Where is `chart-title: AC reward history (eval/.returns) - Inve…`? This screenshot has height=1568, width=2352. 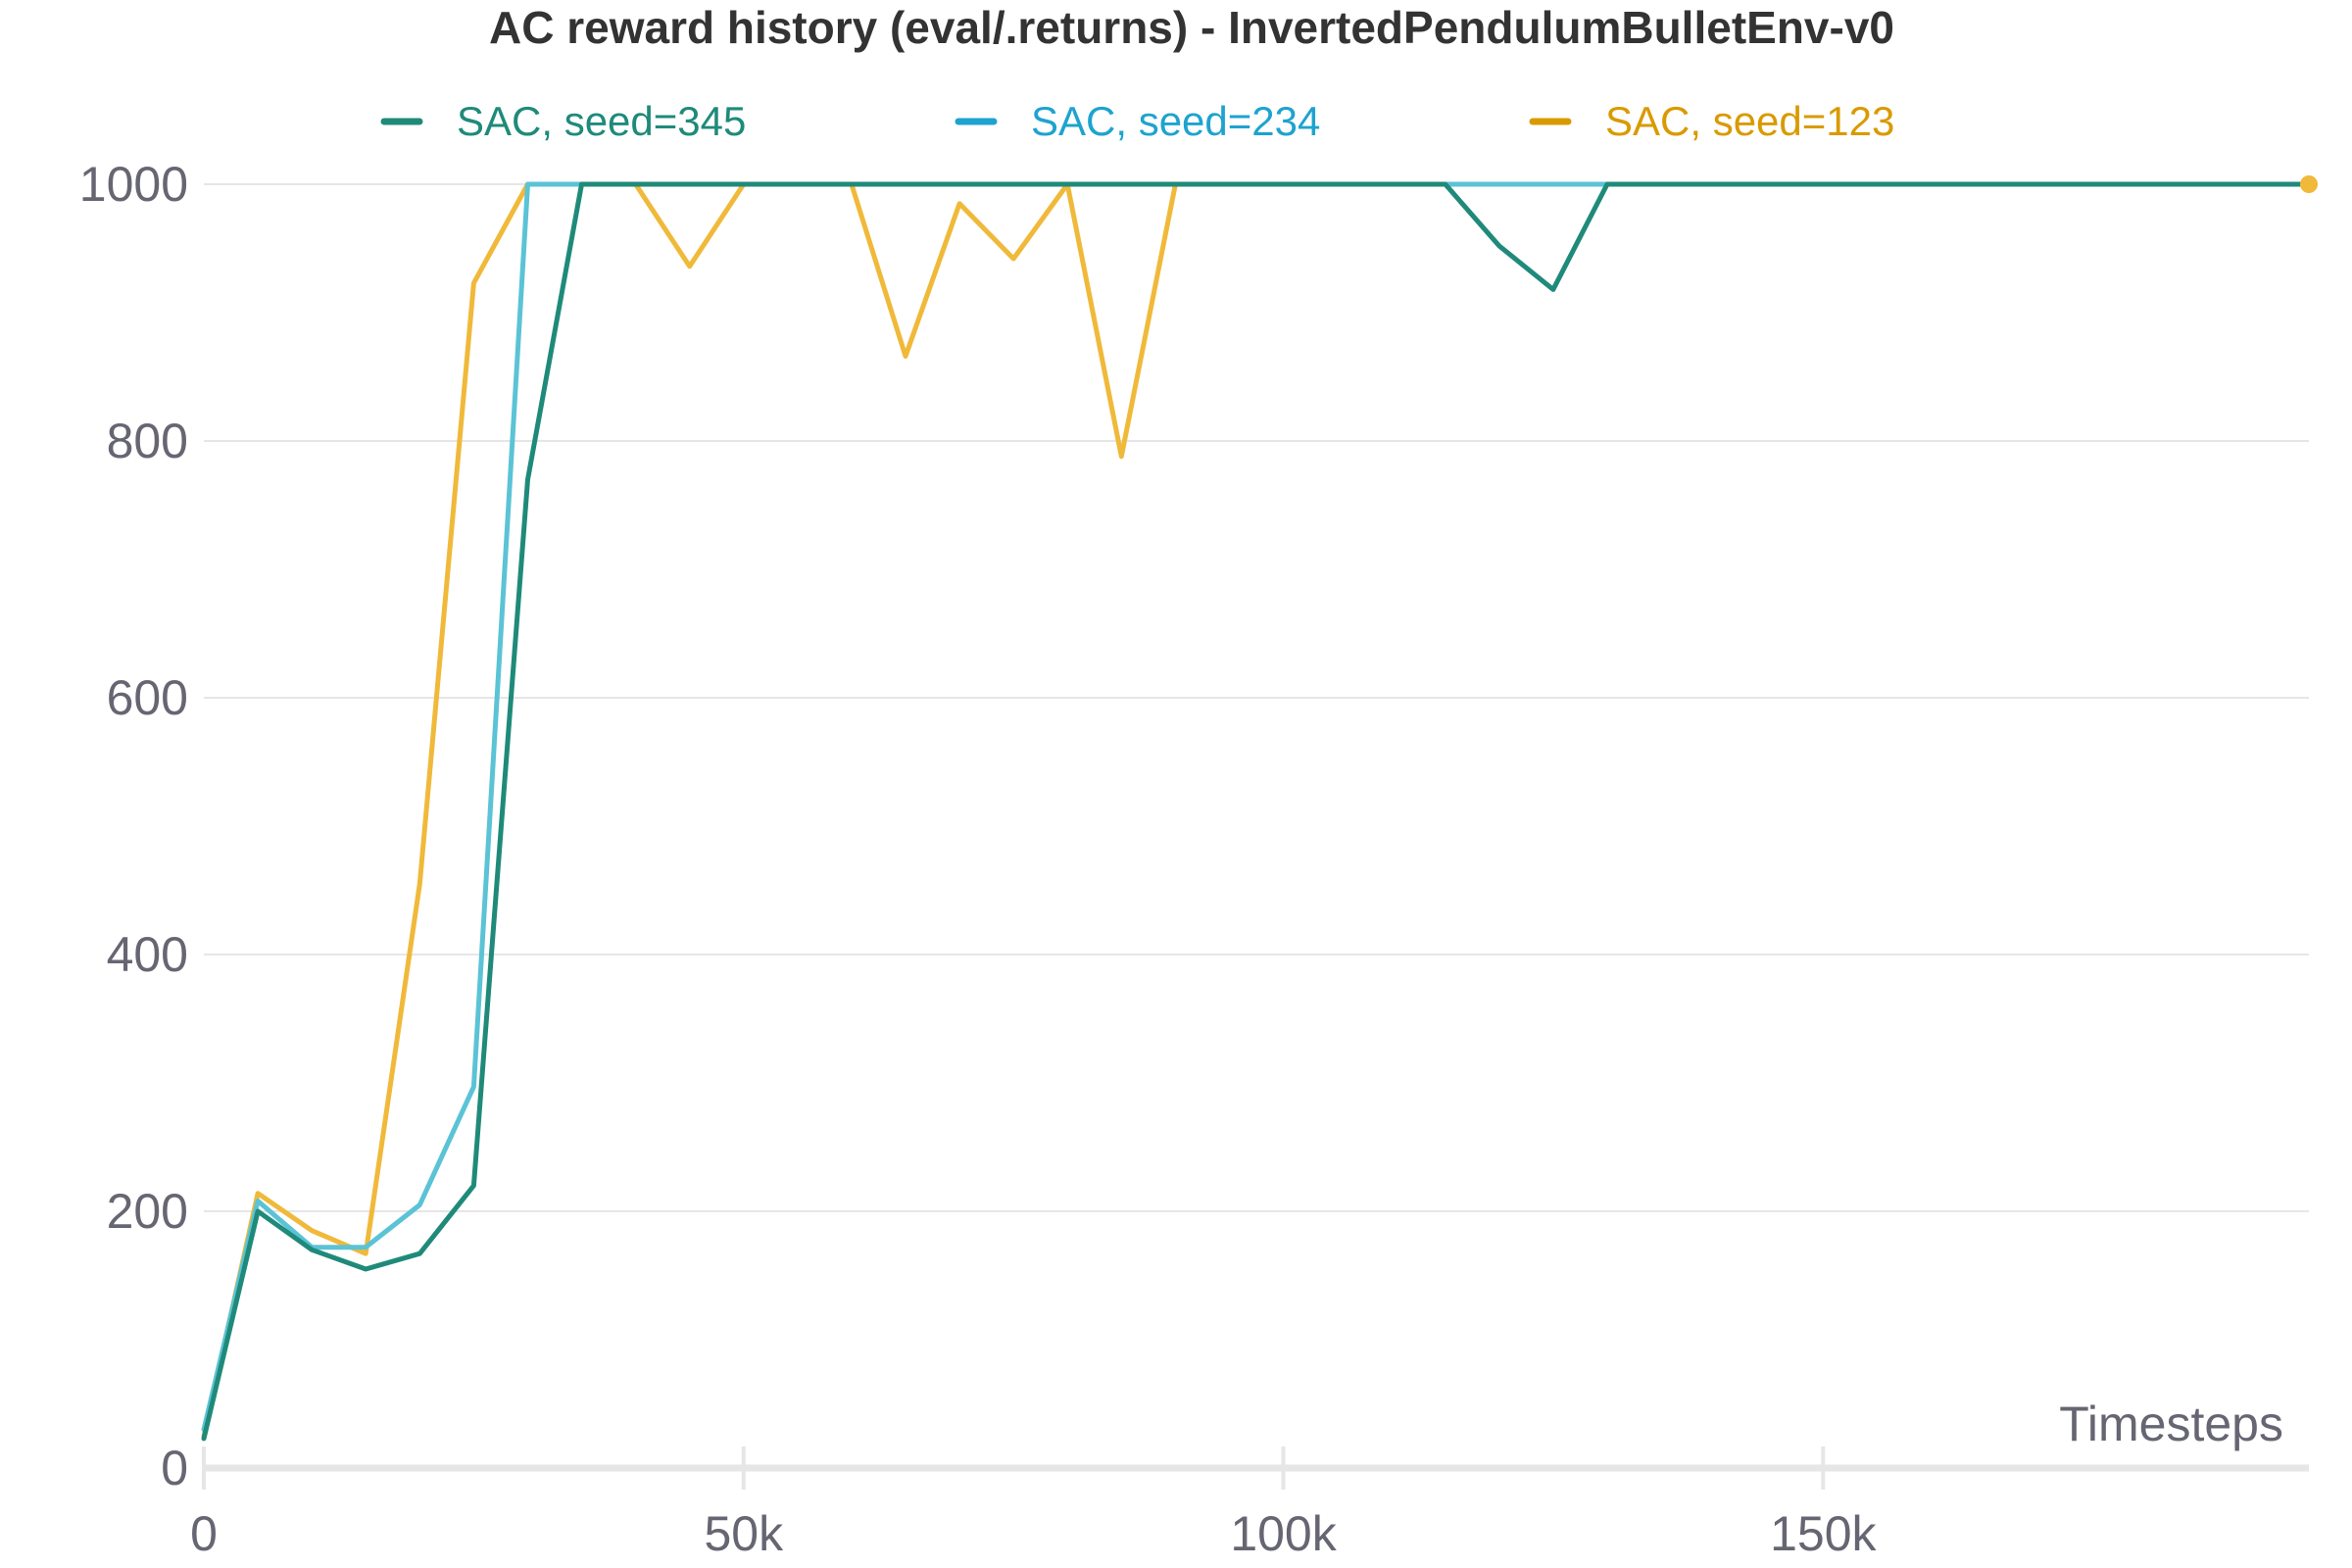
chart-title: AC reward history (eval/.returns) - Inve… is located at coordinates (1191, 27).